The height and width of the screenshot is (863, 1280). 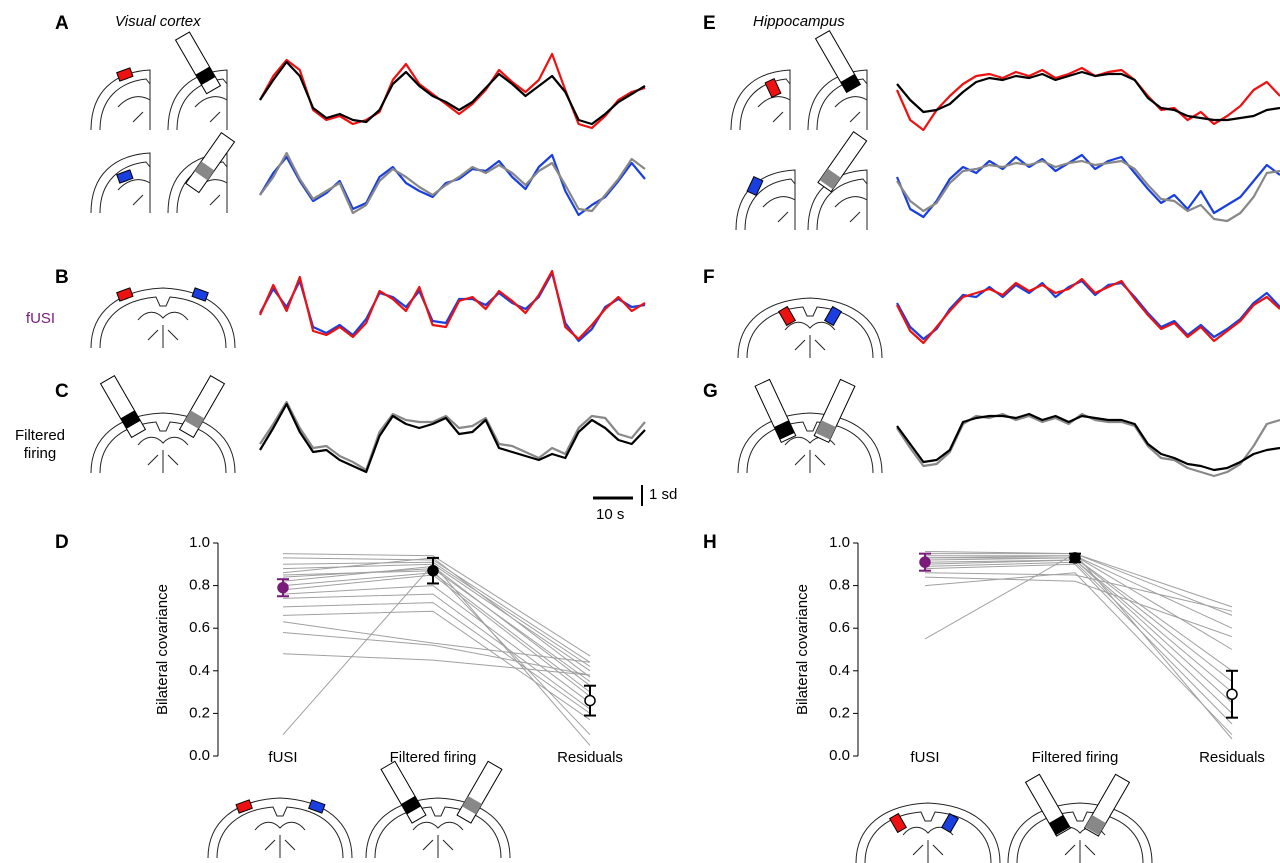 I want to click on time-scale-label: 10 s, so click(x=610, y=514).